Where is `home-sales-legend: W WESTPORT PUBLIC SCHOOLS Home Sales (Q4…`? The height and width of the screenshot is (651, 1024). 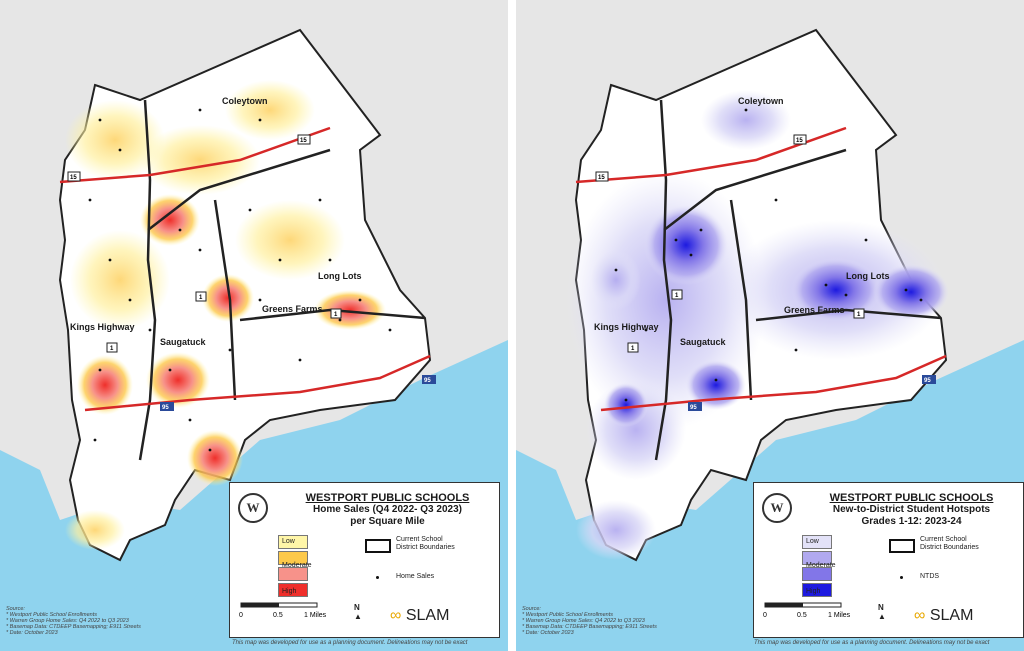 home-sales-legend: W WESTPORT PUBLIC SCHOOLS Home Sales (Q4… is located at coordinates (364, 560).